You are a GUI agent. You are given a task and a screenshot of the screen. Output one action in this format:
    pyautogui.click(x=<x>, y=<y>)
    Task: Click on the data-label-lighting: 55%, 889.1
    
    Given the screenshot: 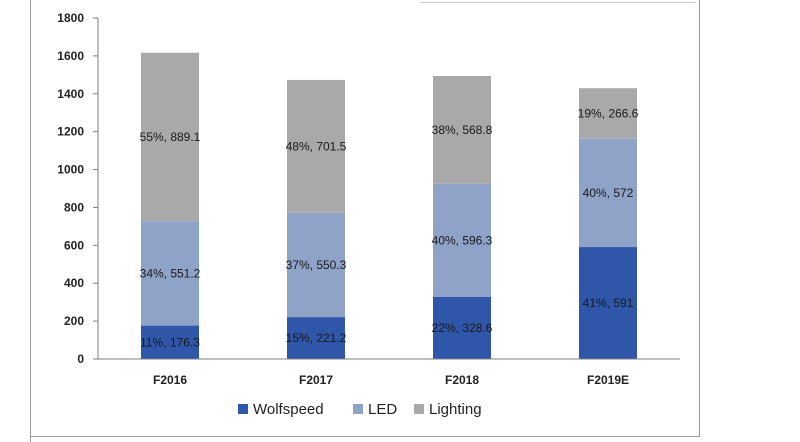 What is the action you would take?
    pyautogui.click(x=170, y=137)
    